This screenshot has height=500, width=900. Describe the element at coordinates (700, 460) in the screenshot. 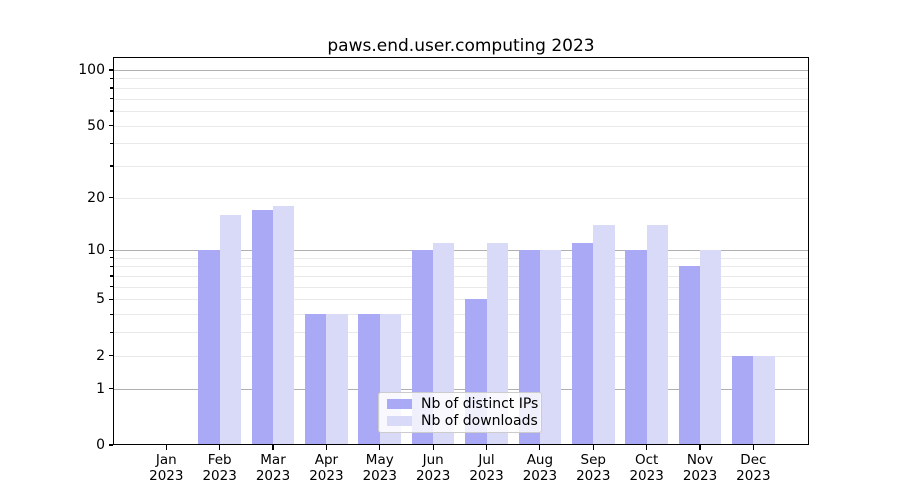

I see `x-tick-month: Nov` at that location.